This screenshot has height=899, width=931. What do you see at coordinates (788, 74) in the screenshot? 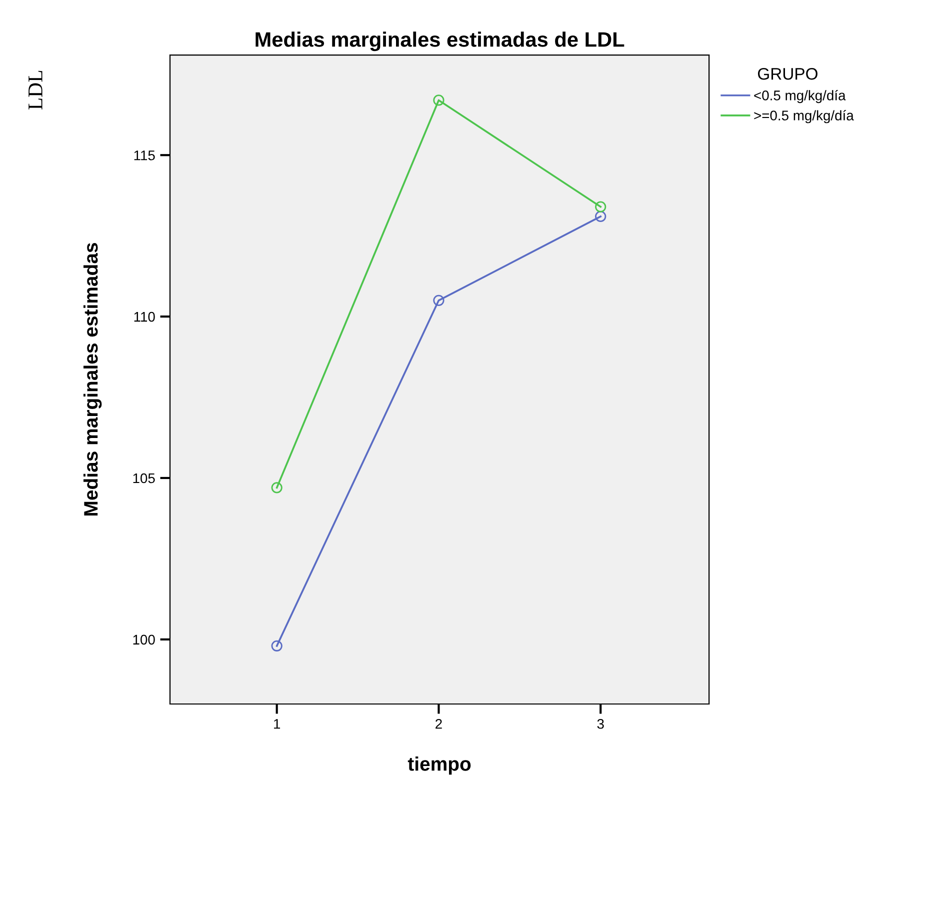
I see `legend-title: GRUPO` at bounding box center [788, 74].